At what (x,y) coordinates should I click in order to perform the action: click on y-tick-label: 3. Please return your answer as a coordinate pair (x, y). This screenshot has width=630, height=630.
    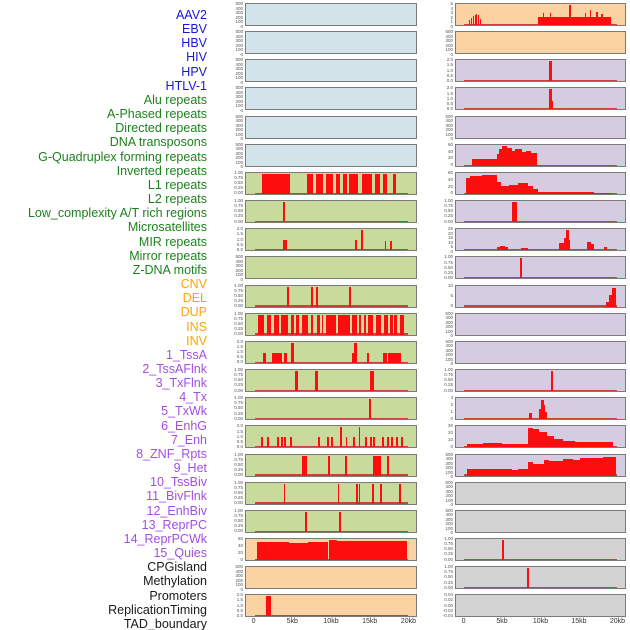
    Looking at the image, I should click on (451, 12).